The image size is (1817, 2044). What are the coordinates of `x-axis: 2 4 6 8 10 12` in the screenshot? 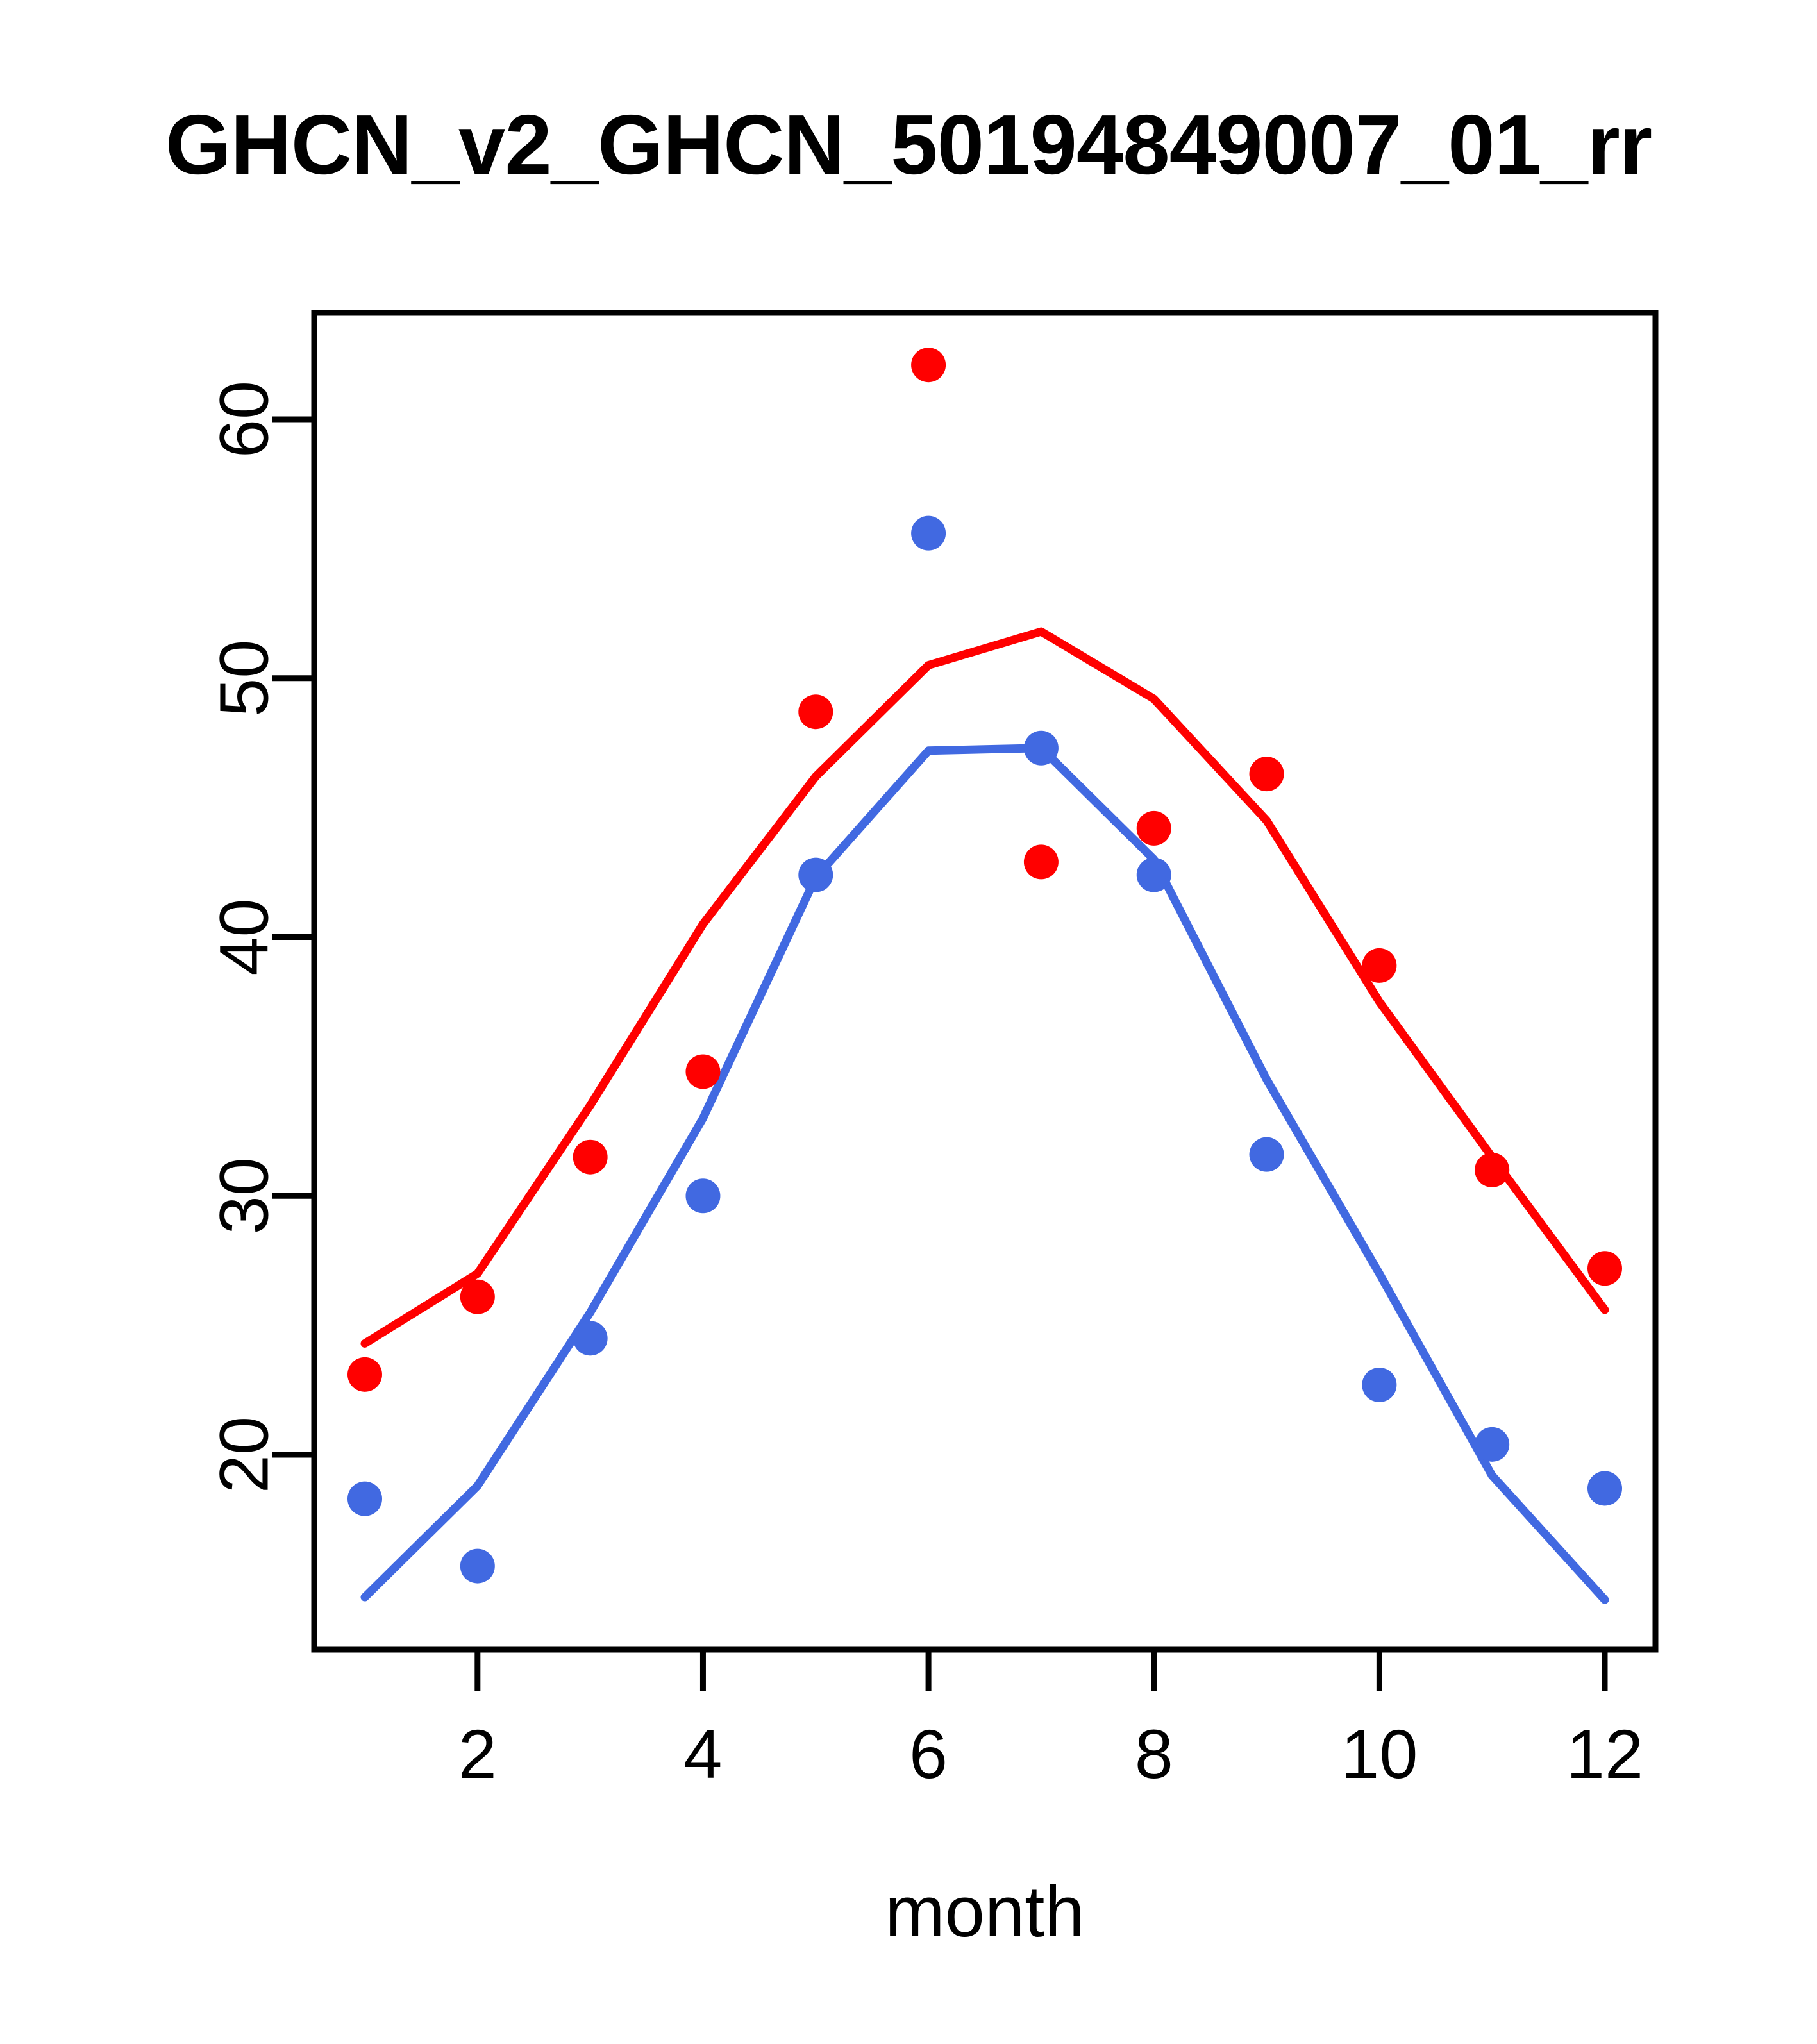 It's located at (1050, 1721).